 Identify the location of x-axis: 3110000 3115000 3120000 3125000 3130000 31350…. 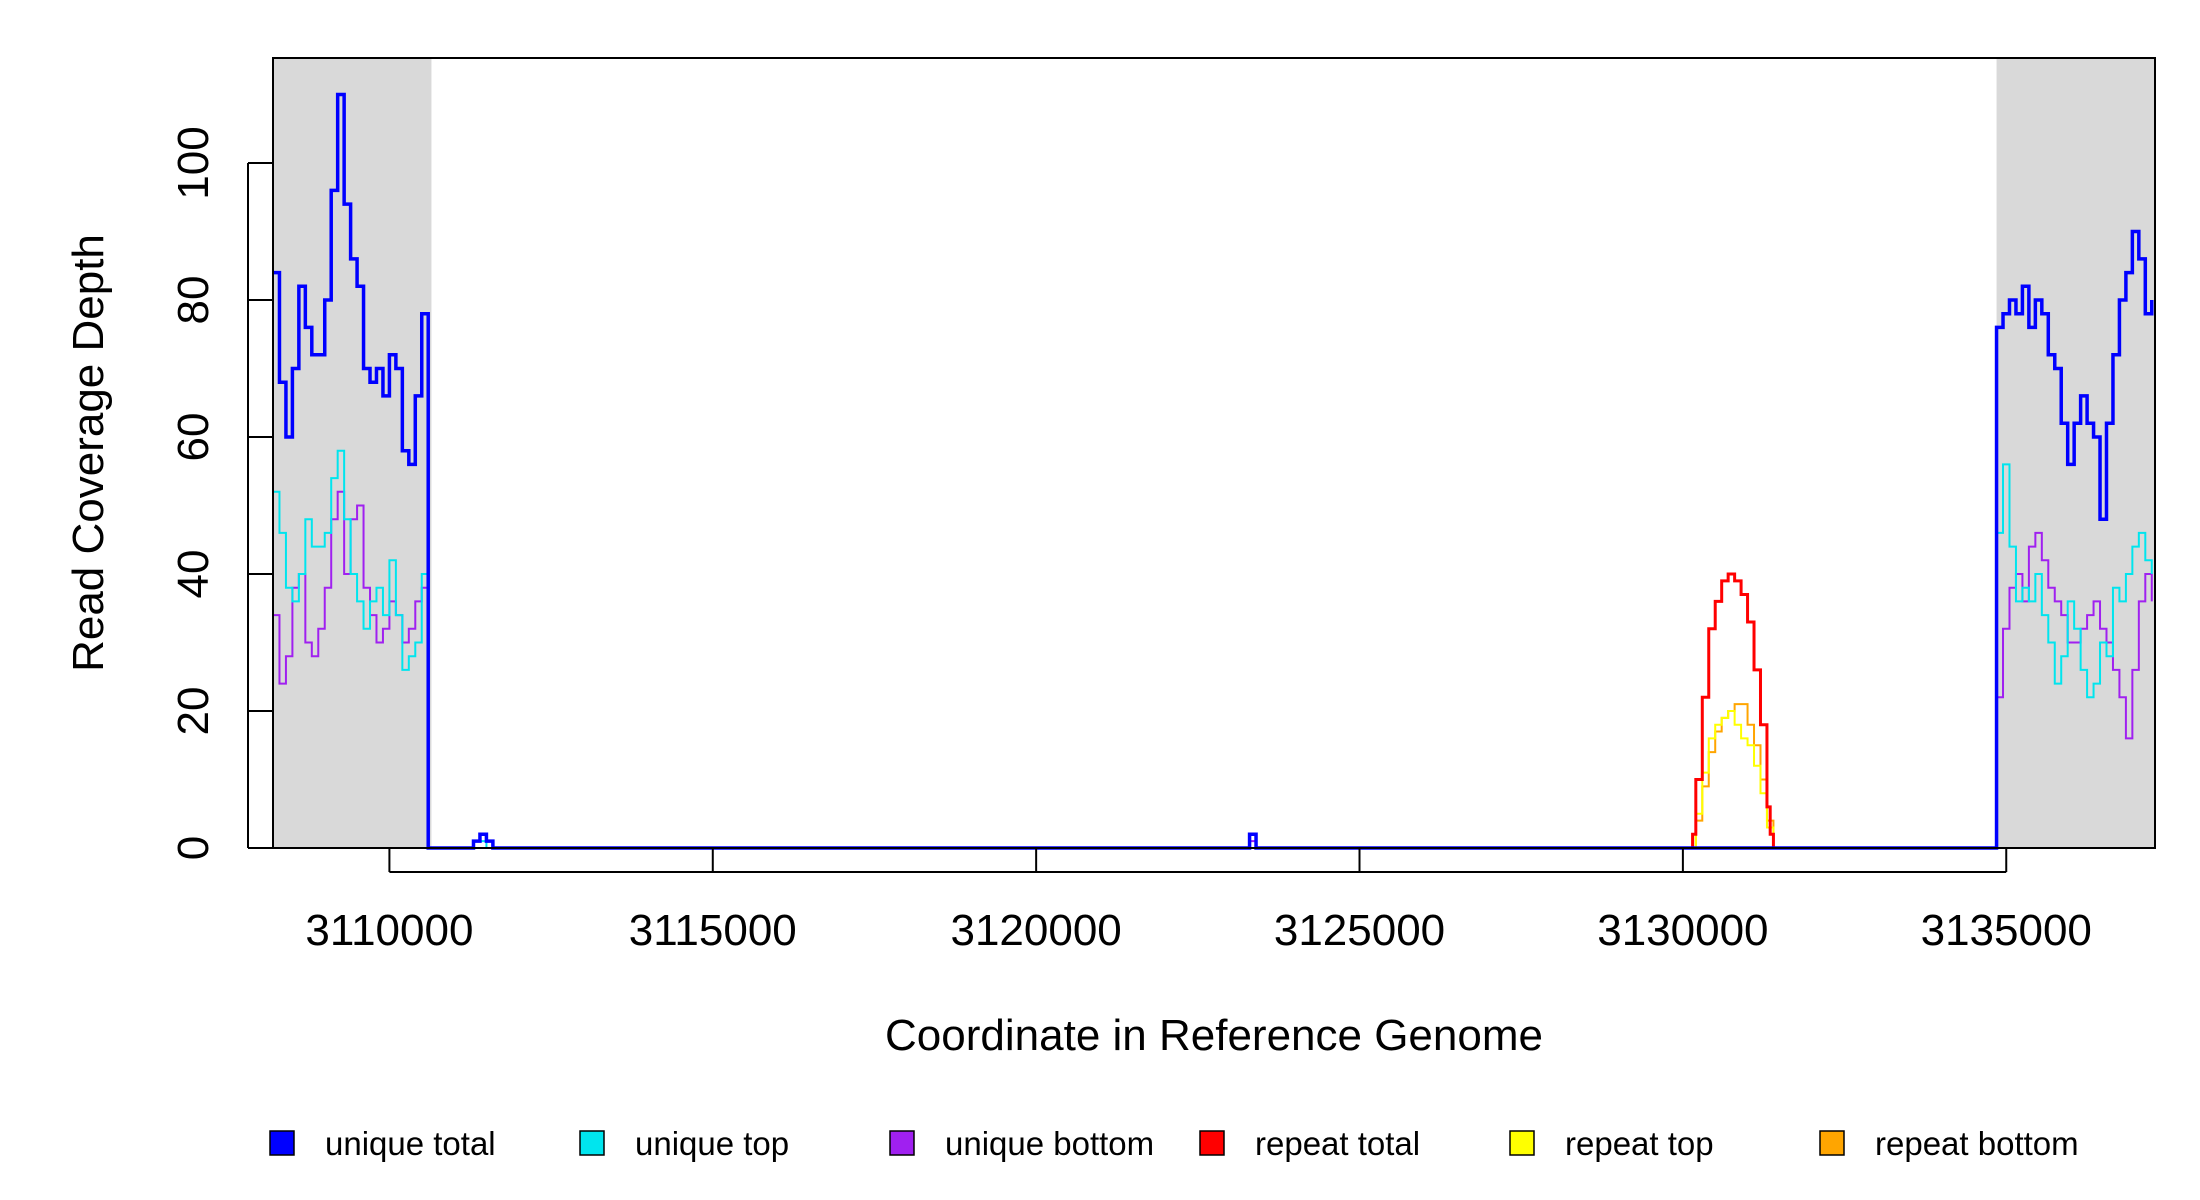
(1198, 901).